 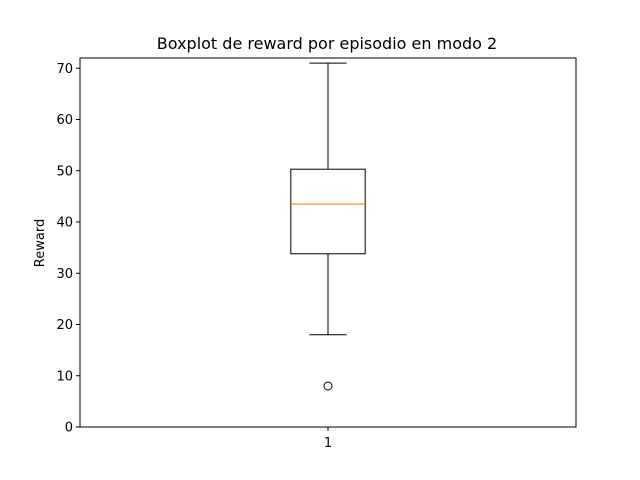 I want to click on y-tick-label: 30, so click(x=64, y=274).